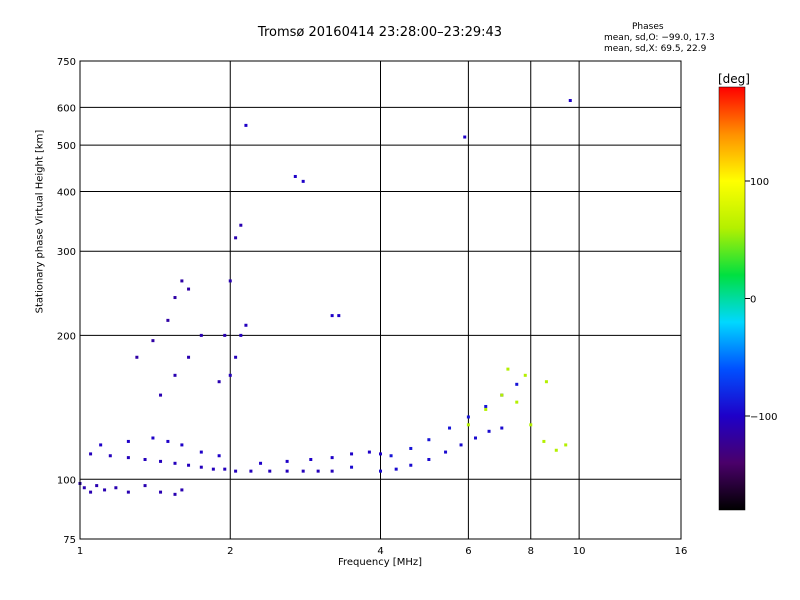 Image resolution: width=800 pixels, height=600 pixels. Describe the element at coordinates (66, 62) in the screenshot. I see `y-tick-label: 750` at that location.